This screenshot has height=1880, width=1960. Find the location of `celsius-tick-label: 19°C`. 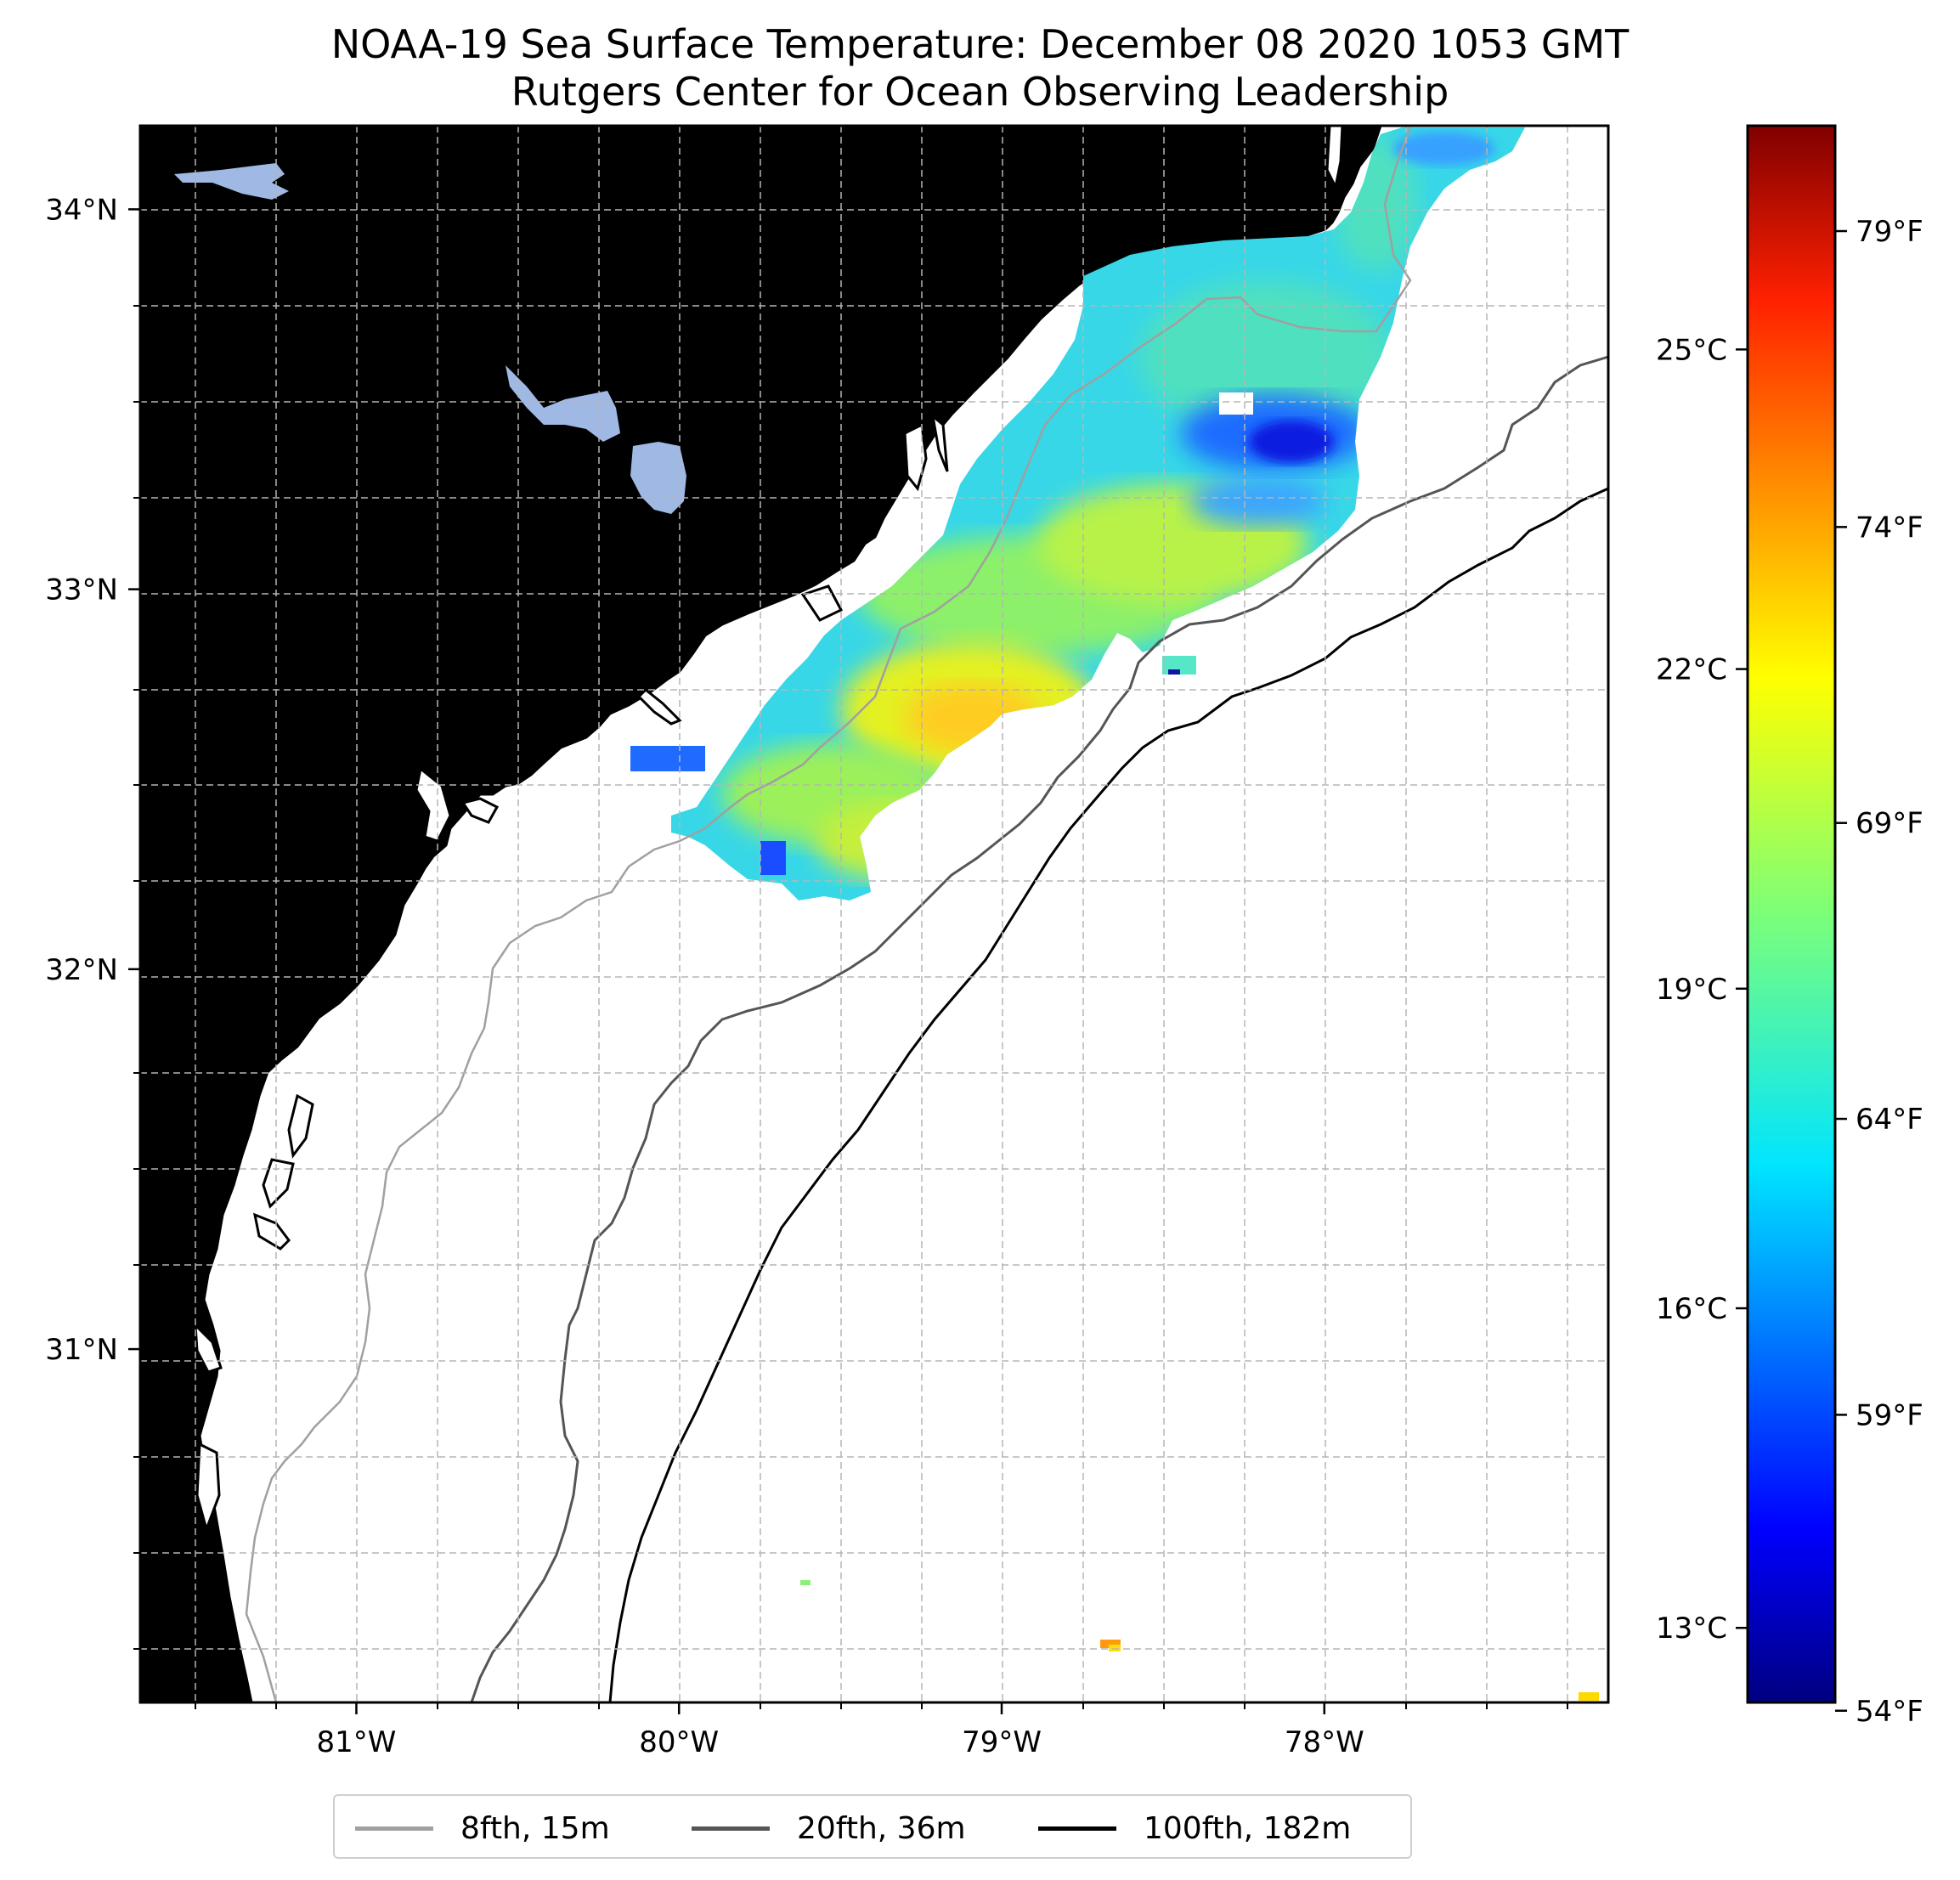

celsius-tick-label: 19°C is located at coordinates (1692, 990).